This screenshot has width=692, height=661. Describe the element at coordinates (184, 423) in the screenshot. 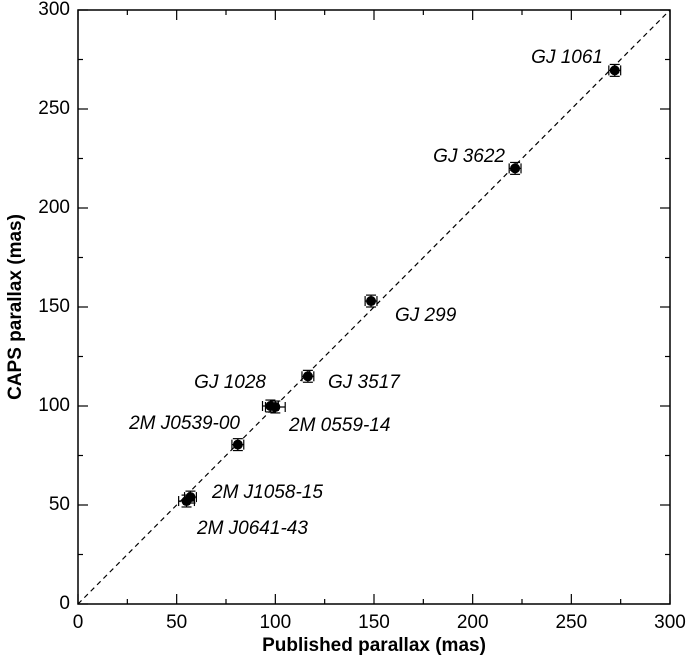

I see `point-label: 2M J0539-00` at that location.